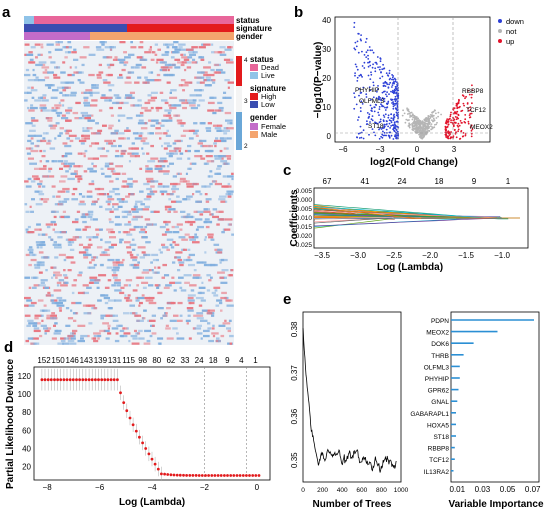 The width and height of the screenshot is (550, 514). Describe the element at coordinates (429, 414) in the screenshot. I see `rf-gene-label: GABARAPL1` at that location.